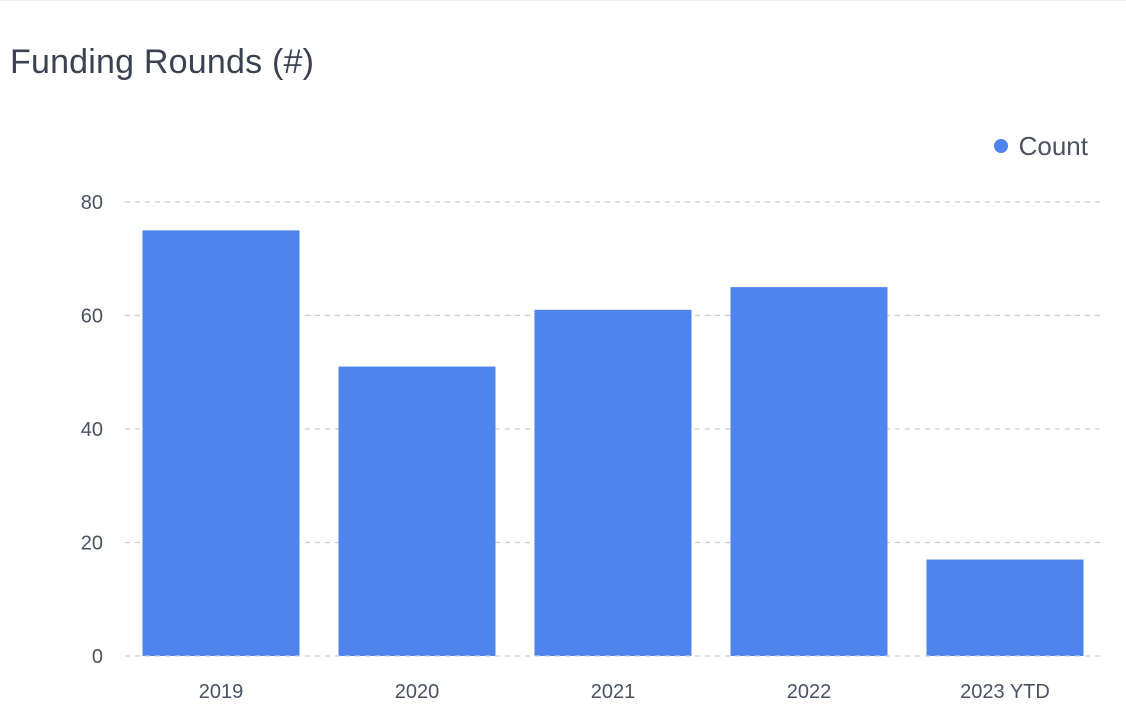 Image resolution: width=1126 pixels, height=726 pixels. What do you see at coordinates (162, 62) in the screenshot?
I see `chart-title: Funding Rounds (#)` at bounding box center [162, 62].